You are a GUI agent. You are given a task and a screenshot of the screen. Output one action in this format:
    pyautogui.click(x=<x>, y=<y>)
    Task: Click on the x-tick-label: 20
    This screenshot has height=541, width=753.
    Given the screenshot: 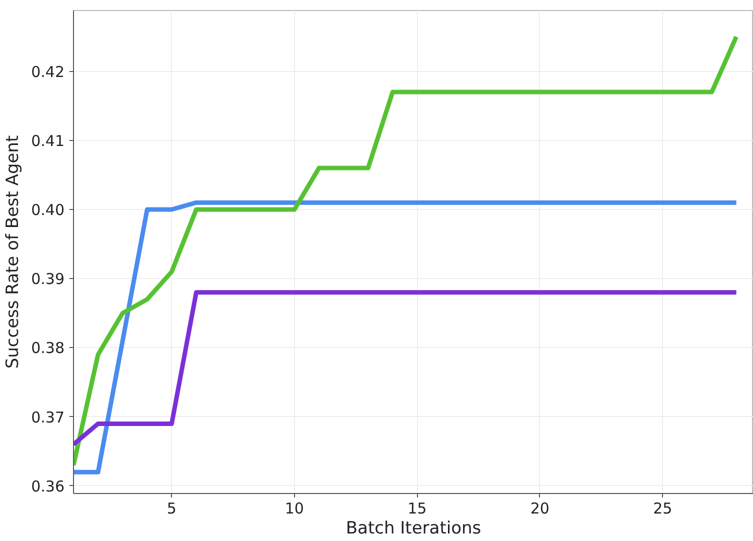 What is the action you would take?
    pyautogui.click(x=540, y=509)
    